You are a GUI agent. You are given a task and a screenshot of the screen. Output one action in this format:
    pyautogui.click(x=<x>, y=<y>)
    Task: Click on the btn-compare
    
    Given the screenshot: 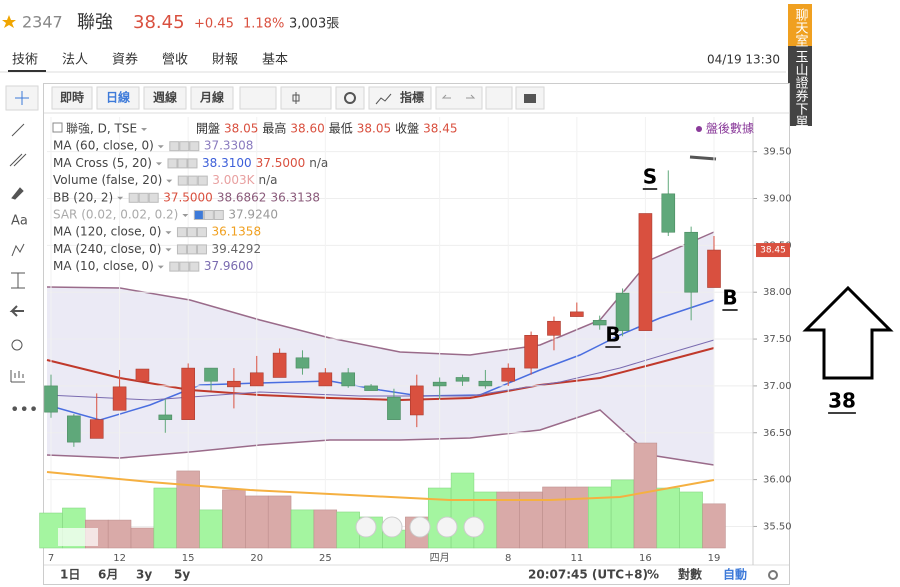 What is the action you would take?
    pyautogui.click(x=258, y=98)
    